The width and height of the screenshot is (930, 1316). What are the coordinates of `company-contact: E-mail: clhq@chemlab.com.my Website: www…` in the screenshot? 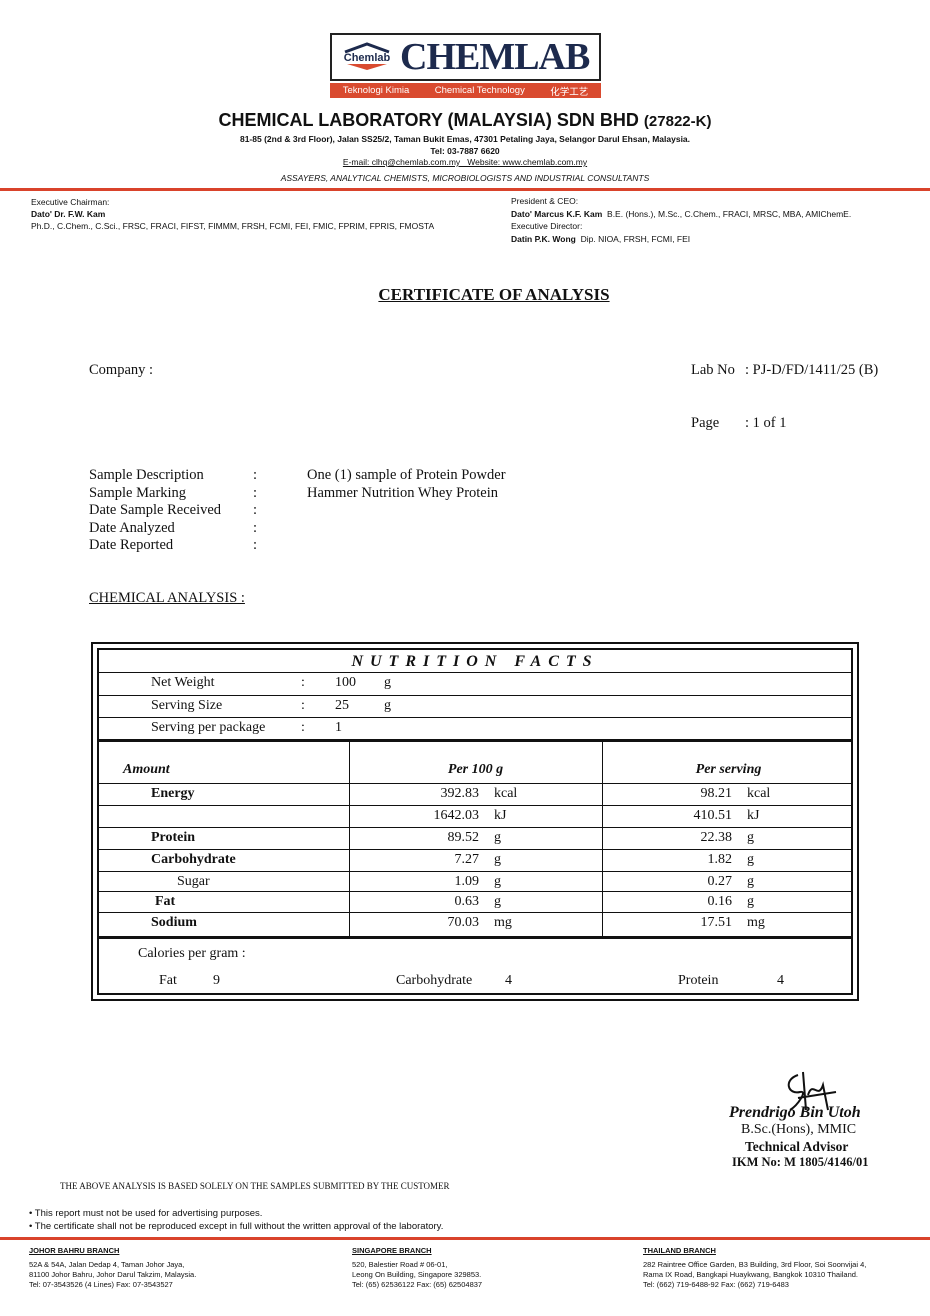 It's located at (465, 162).